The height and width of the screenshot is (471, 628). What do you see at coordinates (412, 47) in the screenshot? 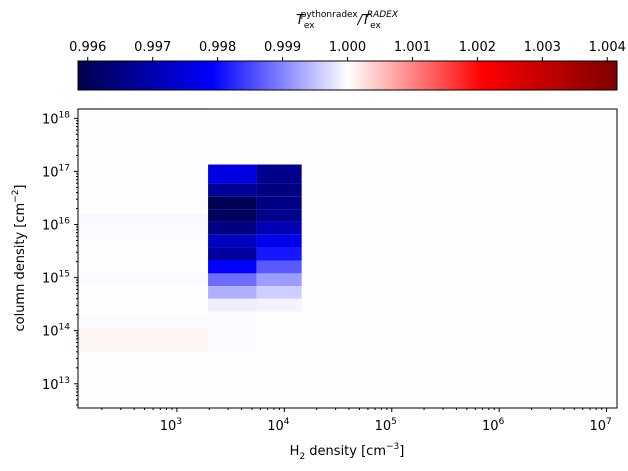
I see `colorbar-tick-label: 1.001` at bounding box center [412, 47].